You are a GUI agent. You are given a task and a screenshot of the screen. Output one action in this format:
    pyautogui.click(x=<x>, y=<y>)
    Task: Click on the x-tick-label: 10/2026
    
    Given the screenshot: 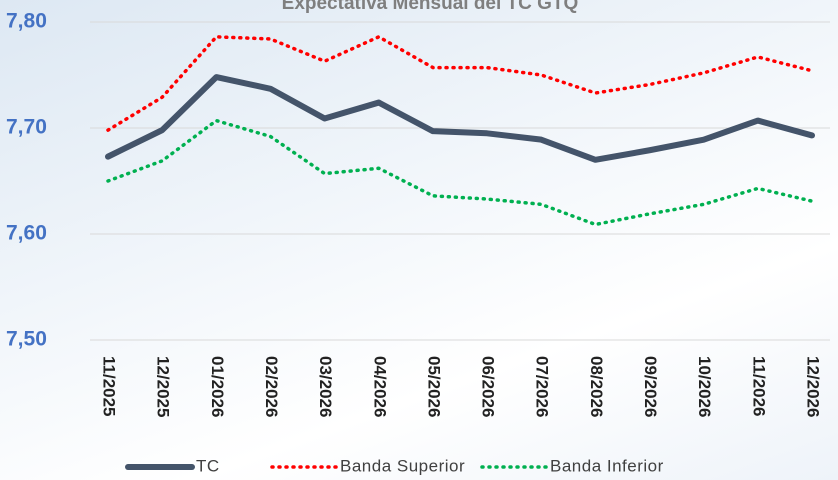 What is the action you would take?
    pyautogui.click(x=704, y=386)
    